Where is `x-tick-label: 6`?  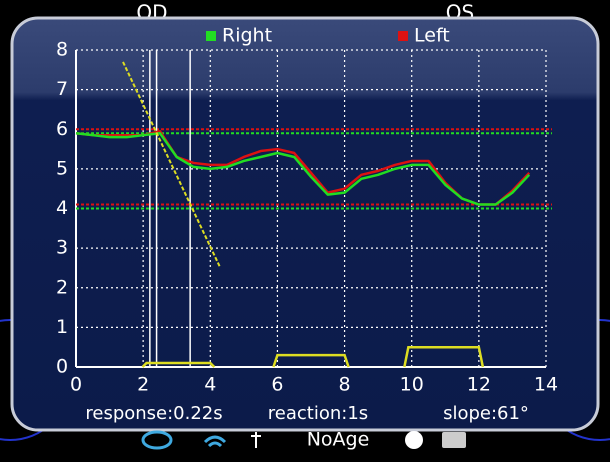
x-tick-label: 6 is located at coordinates (277, 385).